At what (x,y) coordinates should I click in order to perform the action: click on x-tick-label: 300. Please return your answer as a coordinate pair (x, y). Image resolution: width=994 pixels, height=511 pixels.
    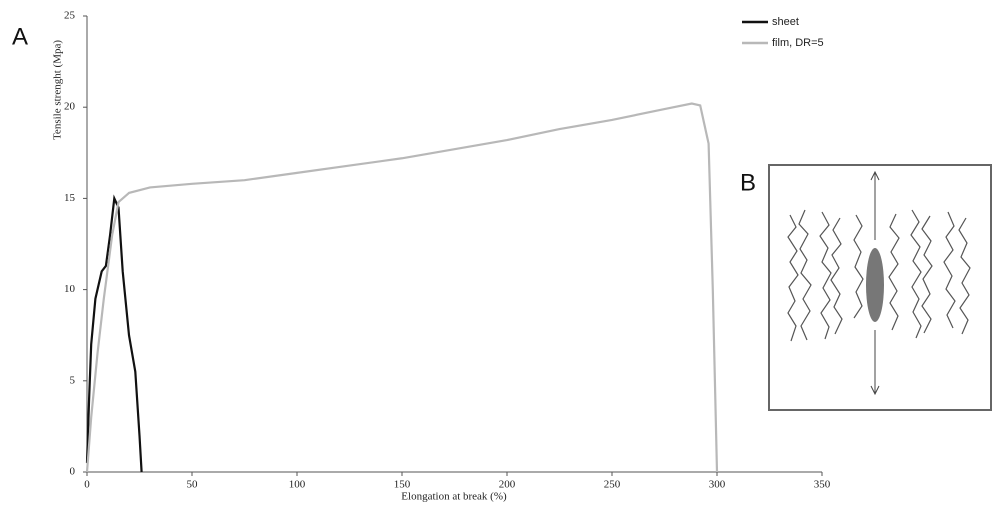
    Looking at the image, I should click on (717, 485).